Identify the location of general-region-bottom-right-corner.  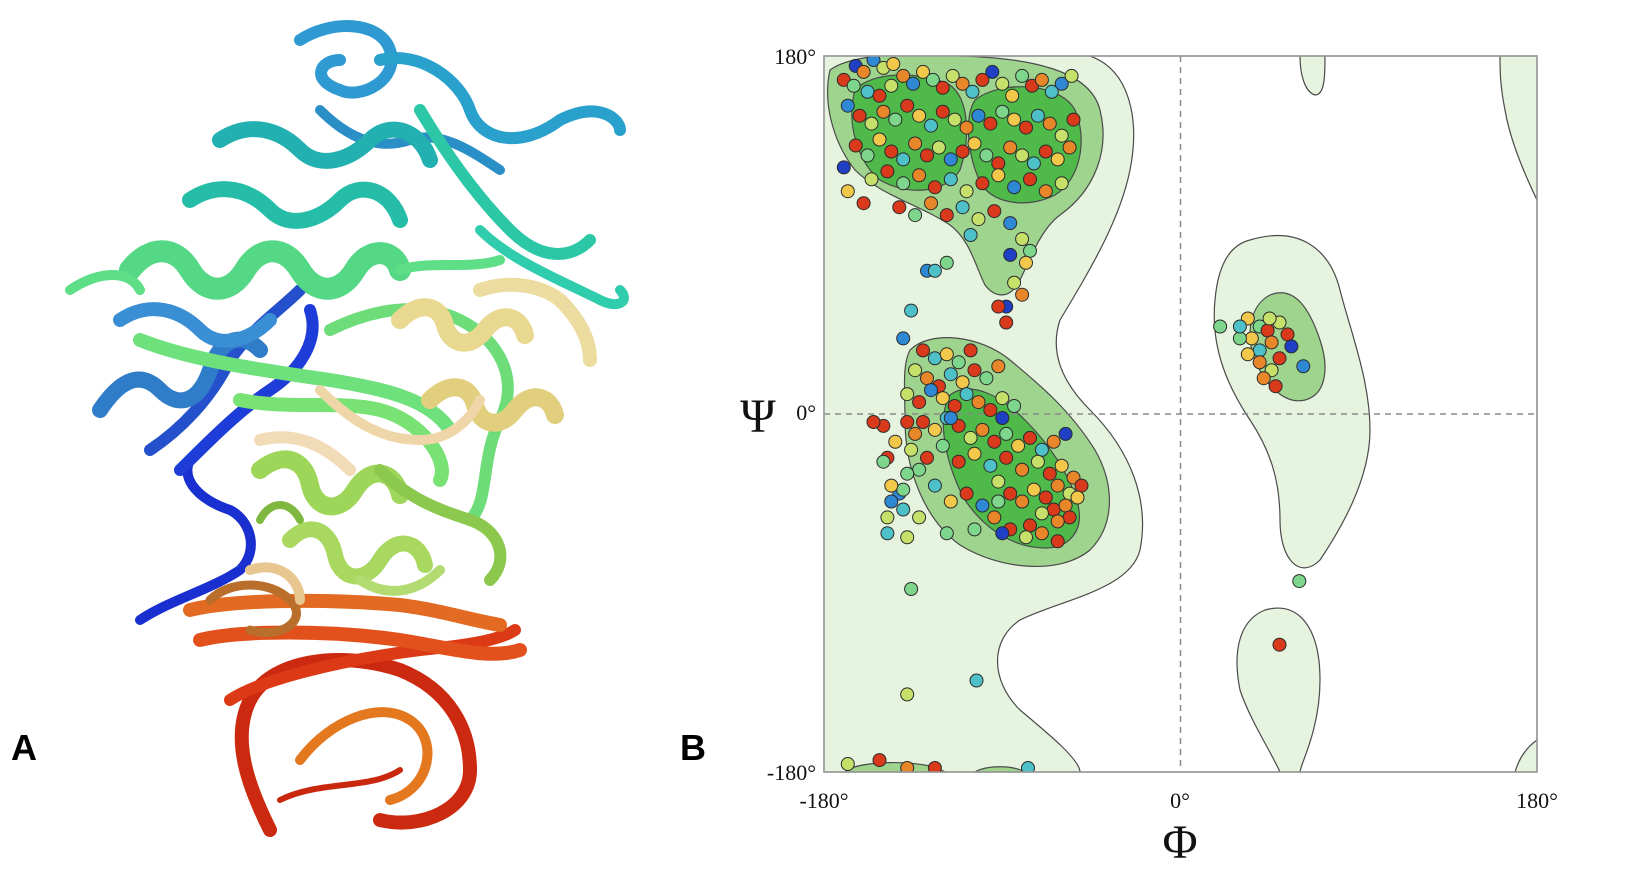
(1525, 755).